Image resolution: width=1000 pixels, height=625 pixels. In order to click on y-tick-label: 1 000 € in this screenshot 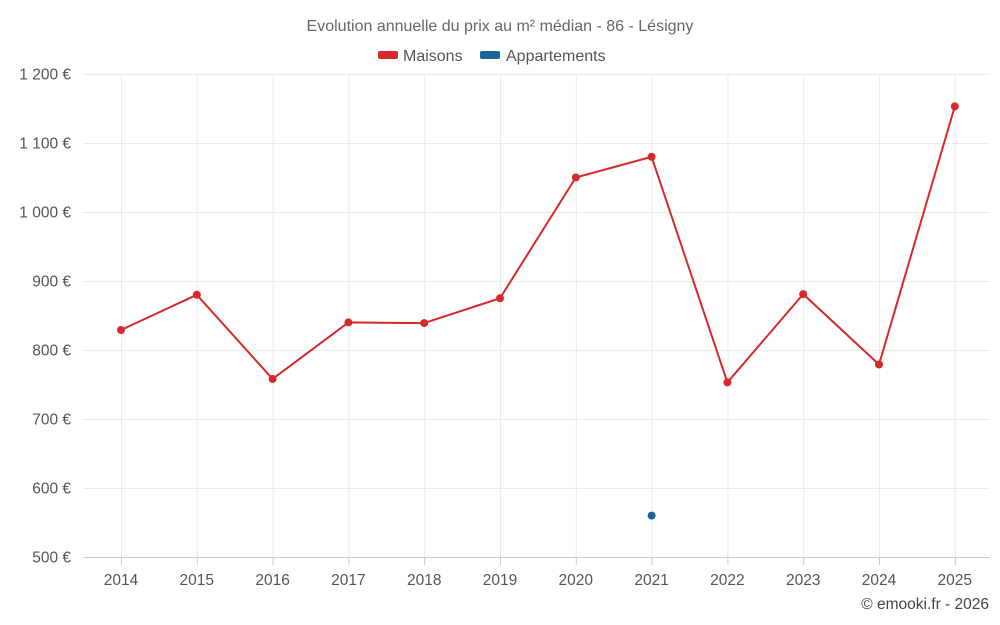, I will do `click(45, 213)`.